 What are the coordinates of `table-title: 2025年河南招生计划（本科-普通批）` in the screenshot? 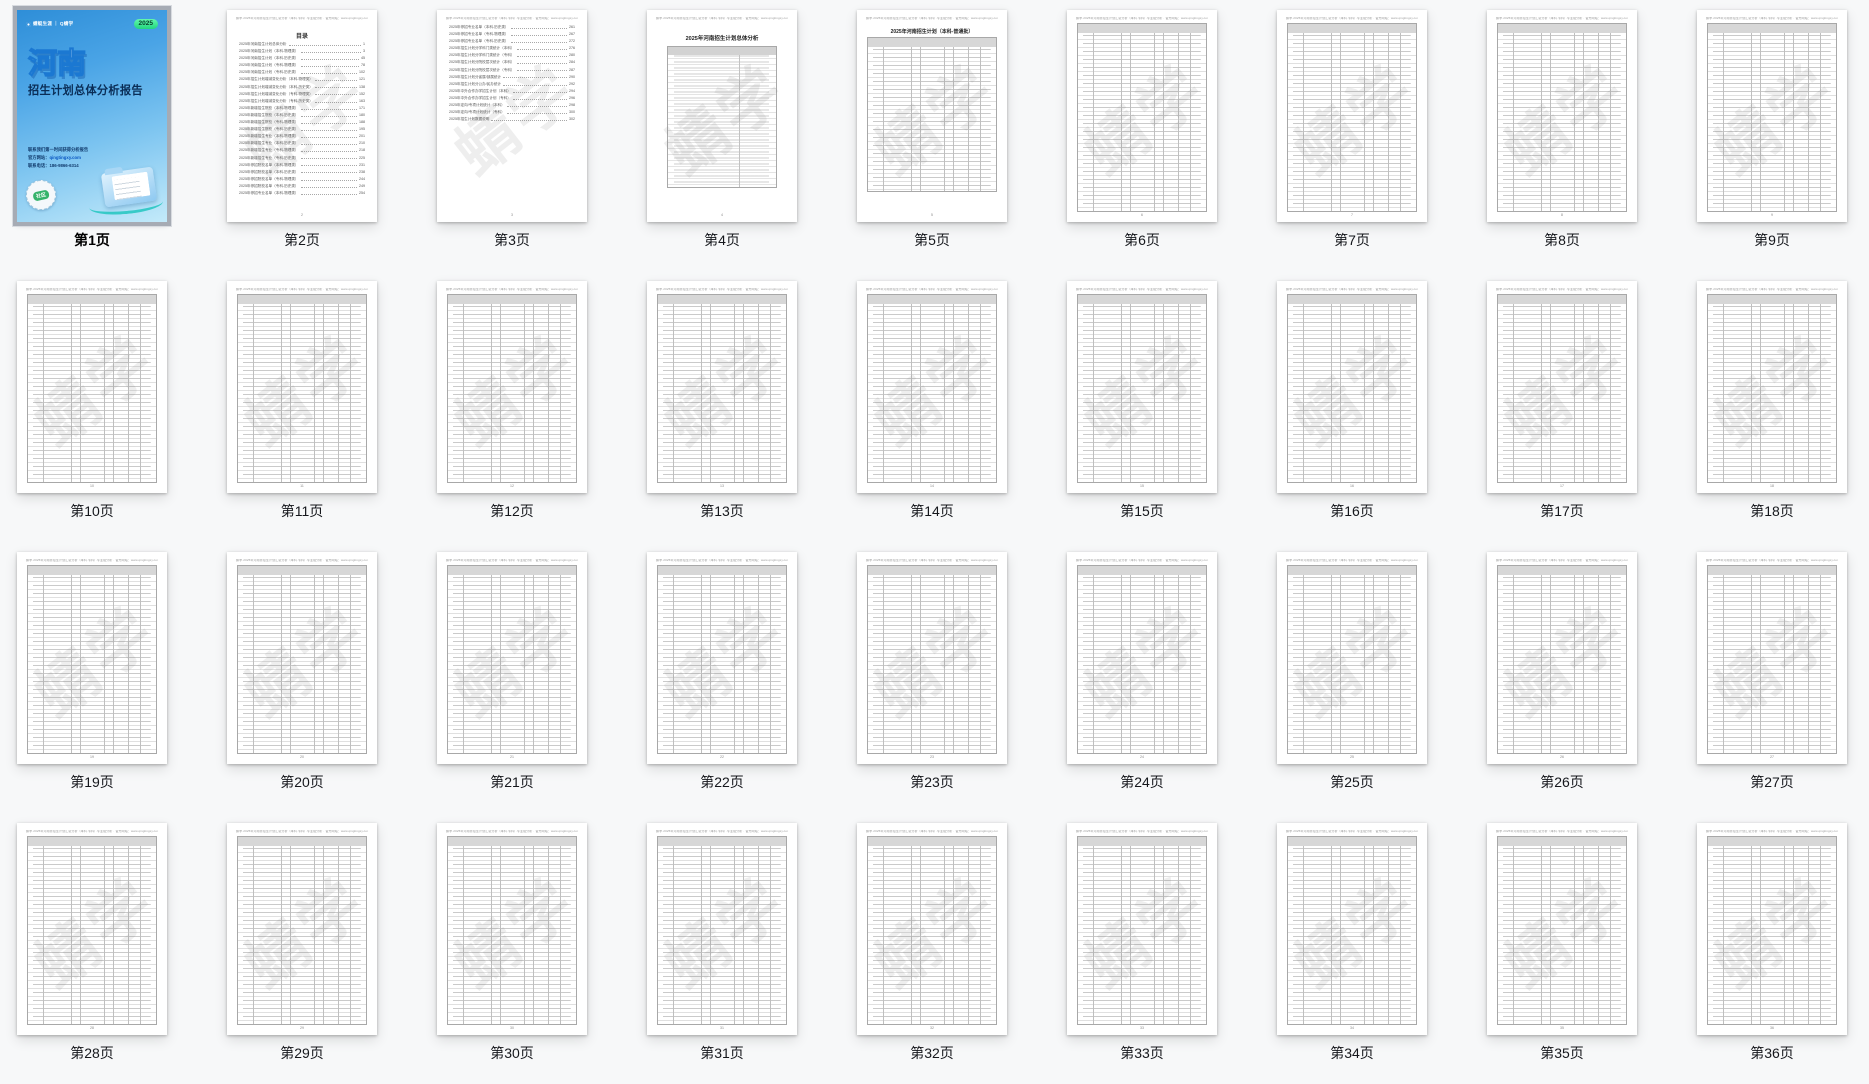 It's located at (932, 32).